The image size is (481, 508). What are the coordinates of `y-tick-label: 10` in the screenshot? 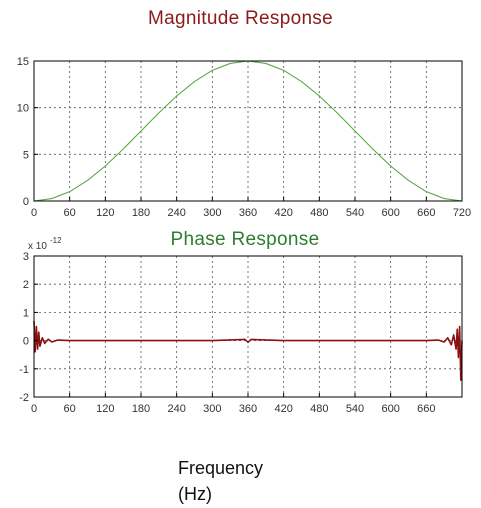 It's located at (23, 109).